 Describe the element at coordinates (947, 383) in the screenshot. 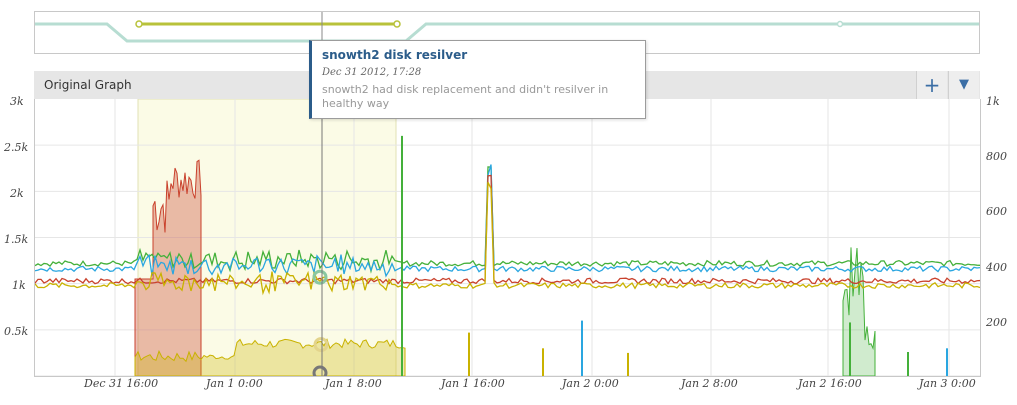

I see `x-tick-label: Jan 3 0:00` at that location.